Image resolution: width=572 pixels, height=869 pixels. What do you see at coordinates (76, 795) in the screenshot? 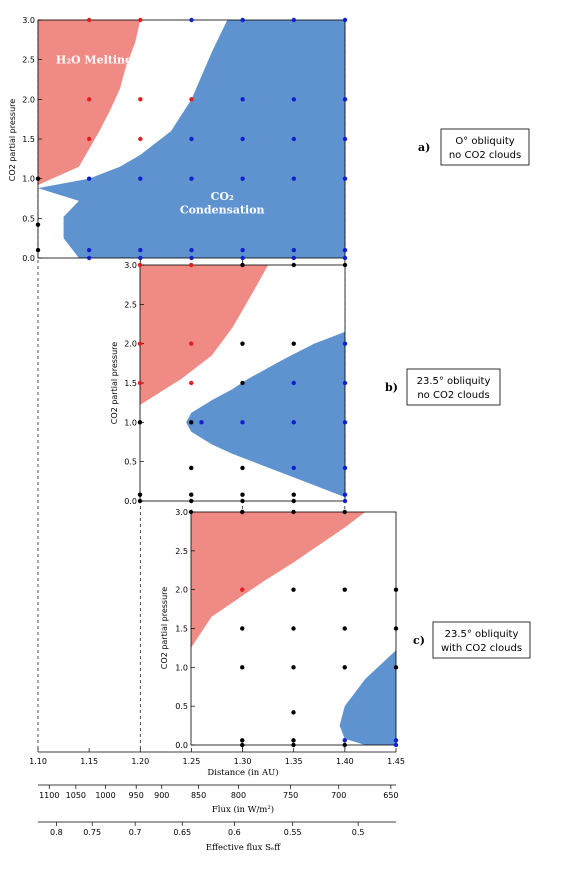
I see `axis-tick-label: 1050` at bounding box center [76, 795].